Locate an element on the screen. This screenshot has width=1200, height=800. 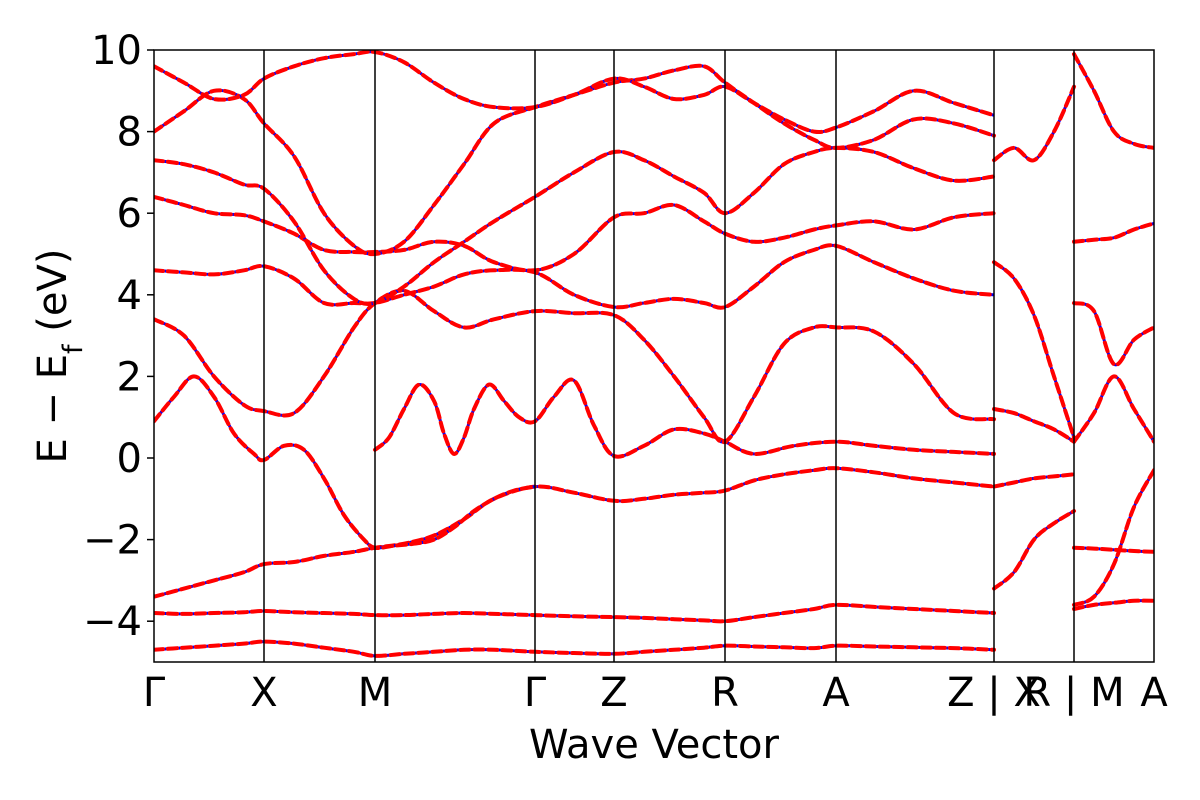
x-axis-ticks: Γ X M Γ Z R A Z | XR | M A is located at coordinates (655, 693).